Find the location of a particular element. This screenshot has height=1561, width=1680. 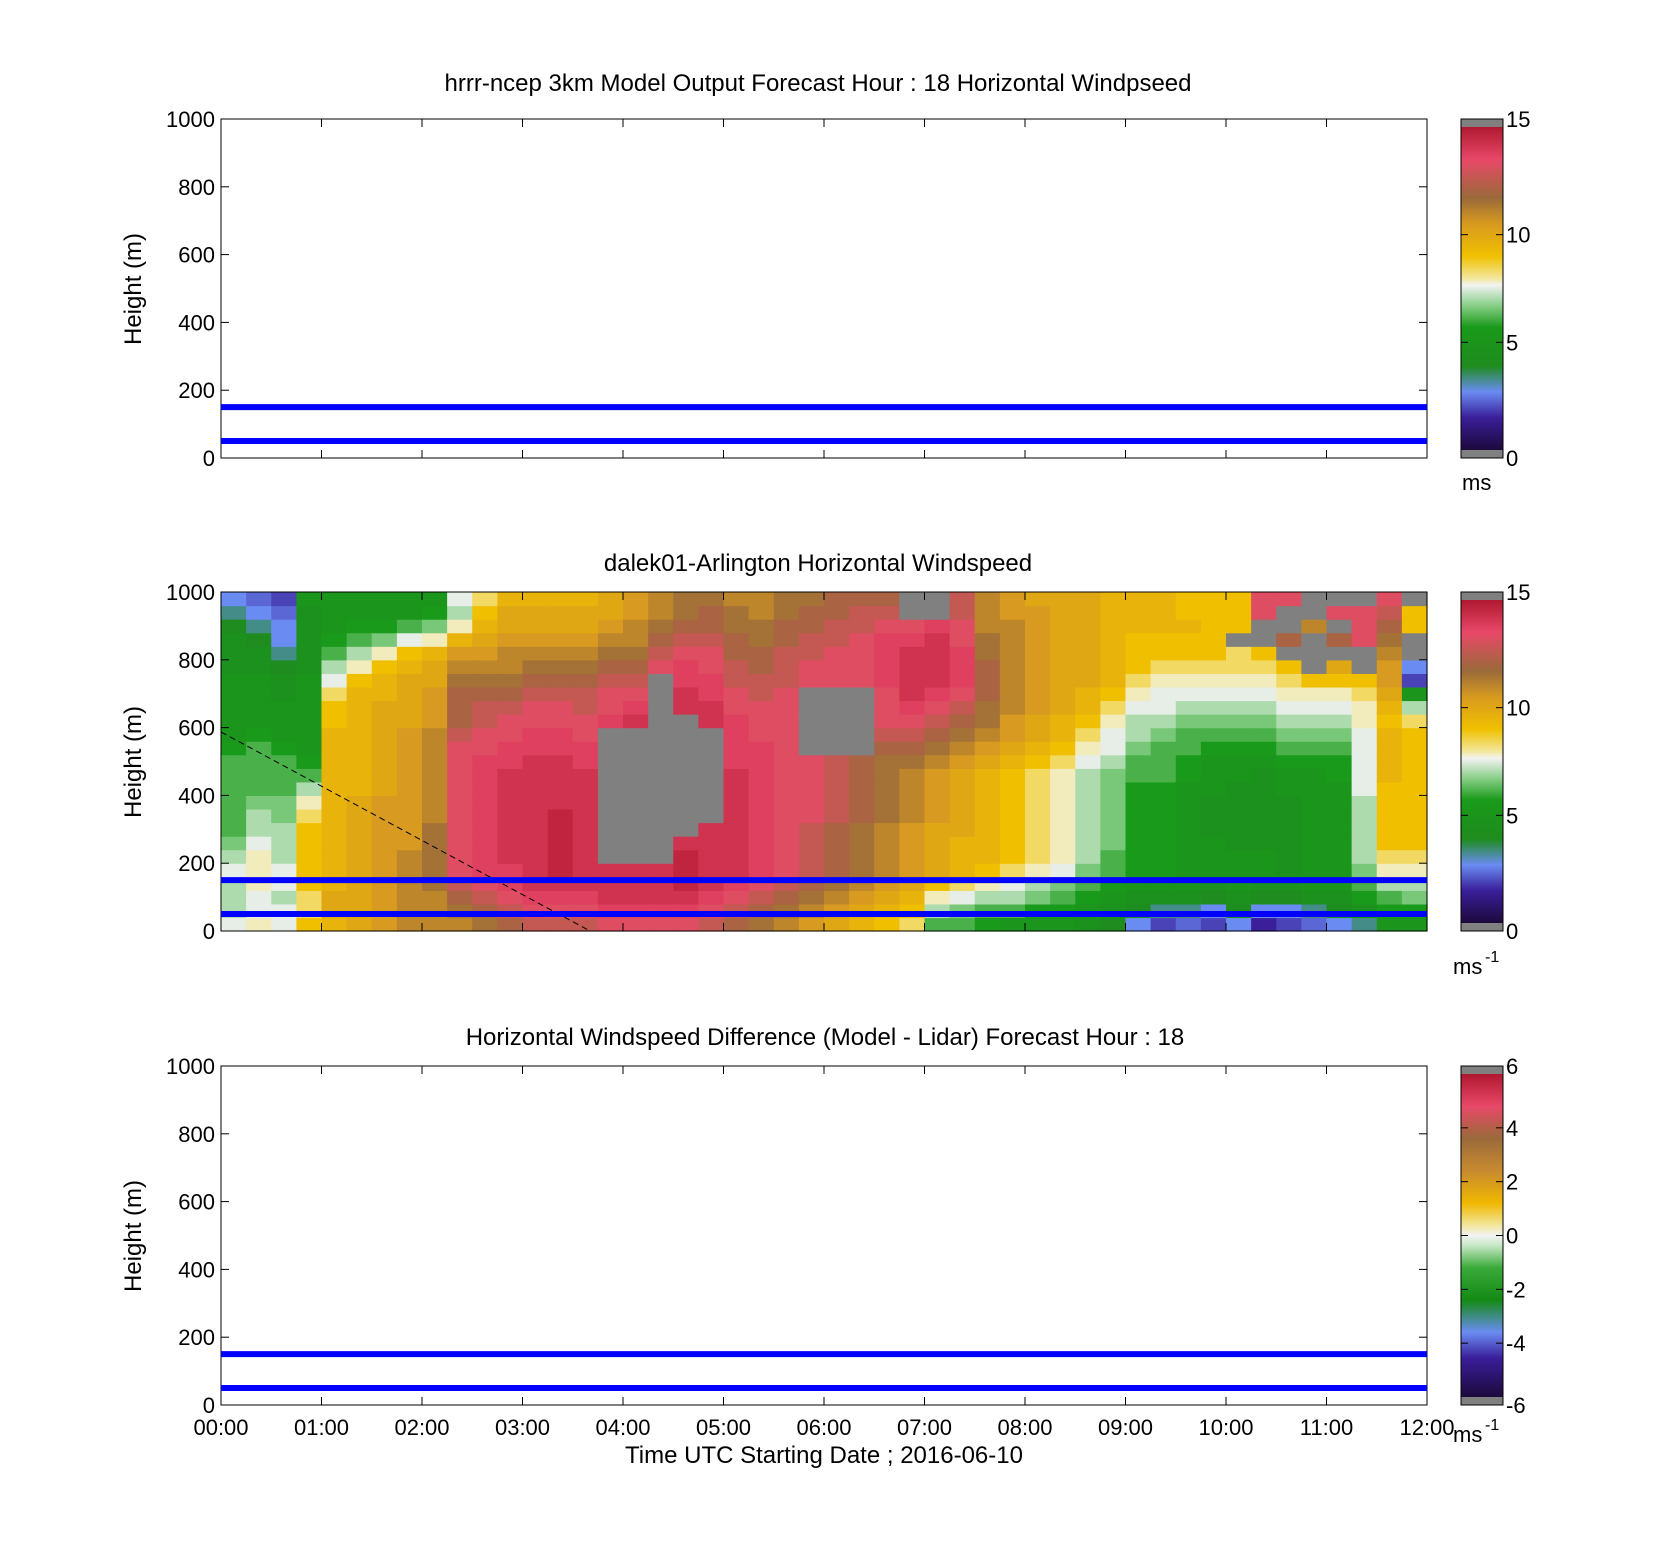

colorbar-tick-label: 5 is located at coordinates (1512, 342).